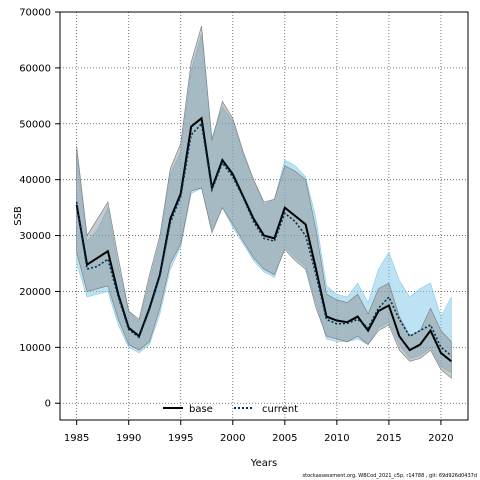 This screenshot has height=480, width=480. I want to click on x-tick-label: 2020, so click(440, 438).